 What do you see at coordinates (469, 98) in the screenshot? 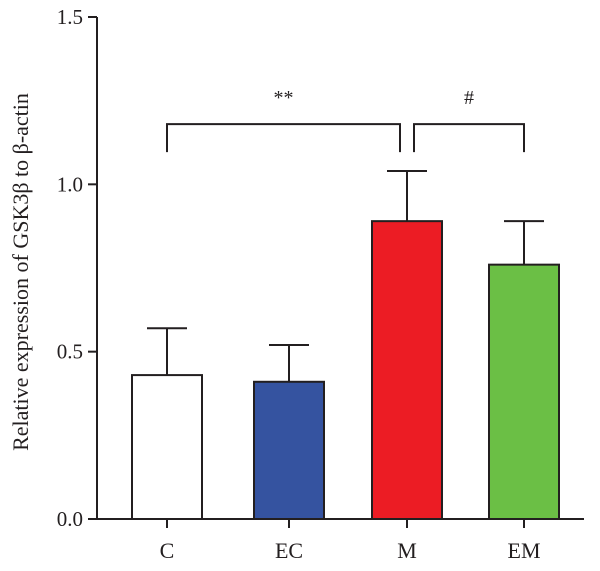
I see `significance-label: #` at bounding box center [469, 98].